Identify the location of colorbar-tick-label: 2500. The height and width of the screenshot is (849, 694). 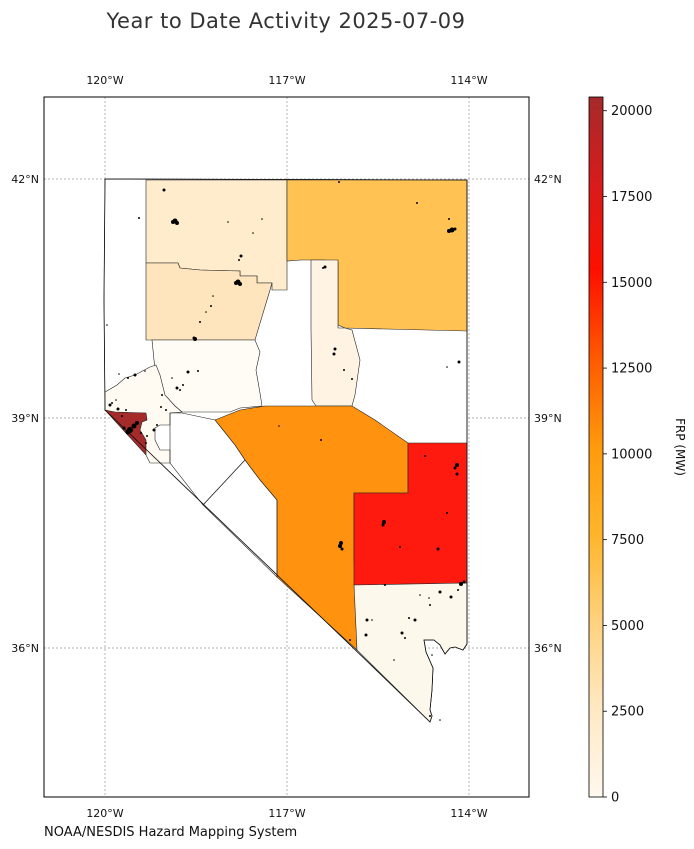
(627, 712).